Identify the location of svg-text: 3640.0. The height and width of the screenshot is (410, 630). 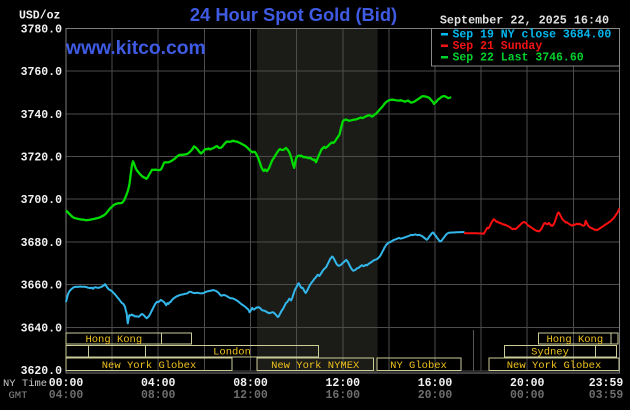
(42, 328).